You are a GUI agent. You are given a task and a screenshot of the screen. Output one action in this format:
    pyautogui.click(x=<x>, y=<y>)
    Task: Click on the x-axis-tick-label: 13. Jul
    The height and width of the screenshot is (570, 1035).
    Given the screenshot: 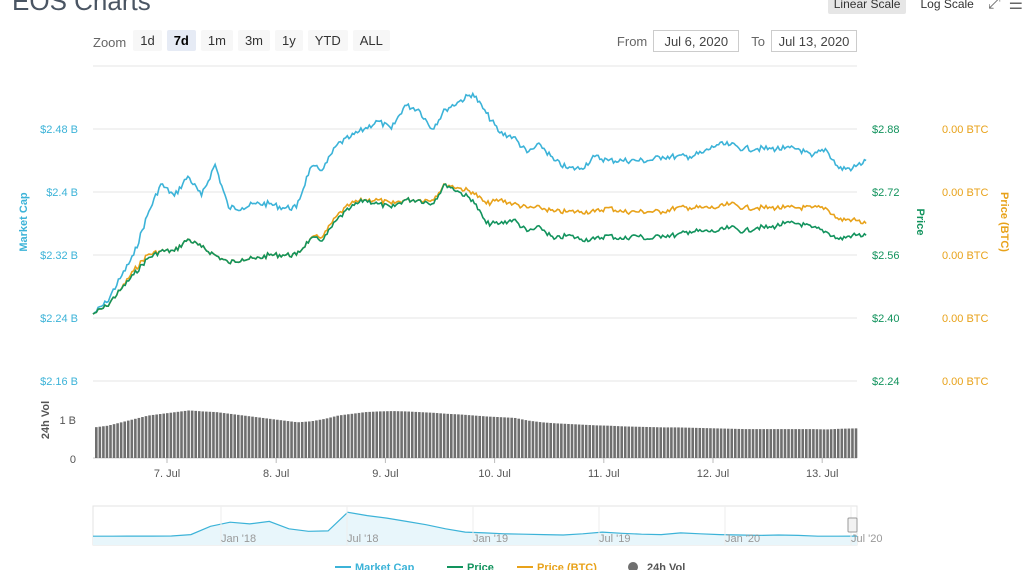 What is the action you would take?
    pyautogui.click(x=822, y=474)
    